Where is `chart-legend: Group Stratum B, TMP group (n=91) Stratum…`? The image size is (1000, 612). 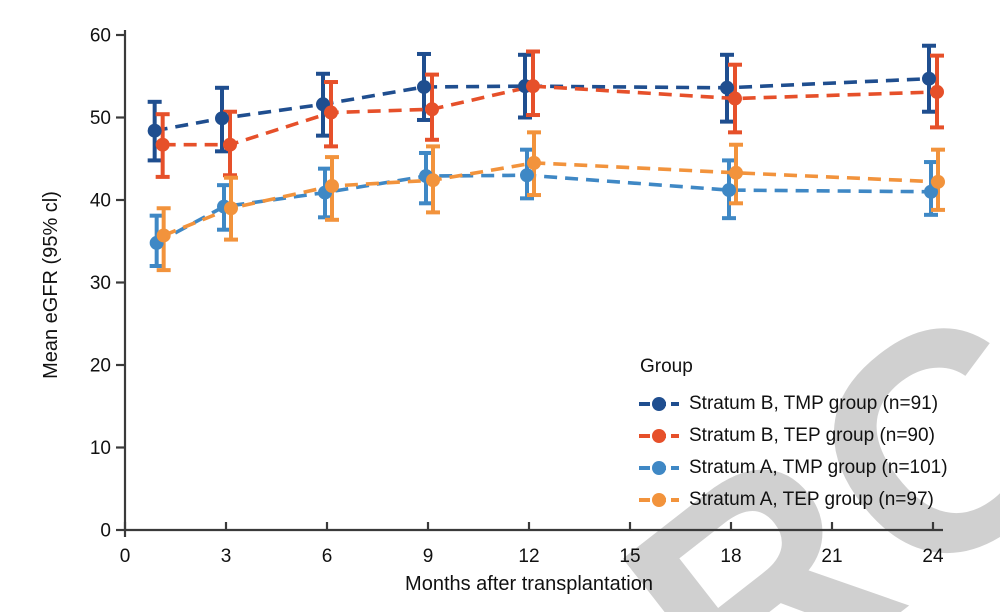
chart-legend: Group Stratum B, TMP group (n=91) Stratum… is located at coordinates (793, 436).